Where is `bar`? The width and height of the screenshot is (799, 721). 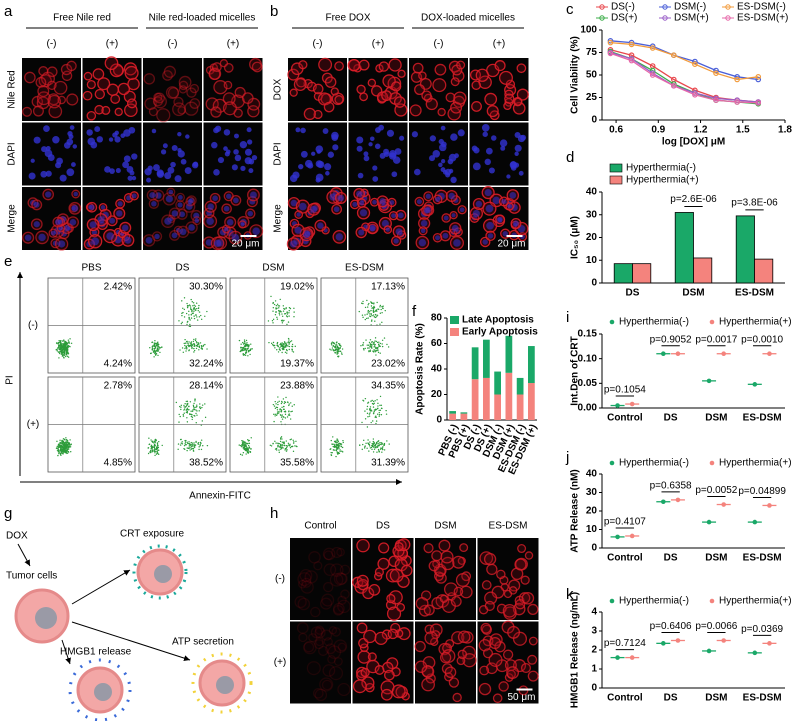
bar is located at coordinates (745, 249).